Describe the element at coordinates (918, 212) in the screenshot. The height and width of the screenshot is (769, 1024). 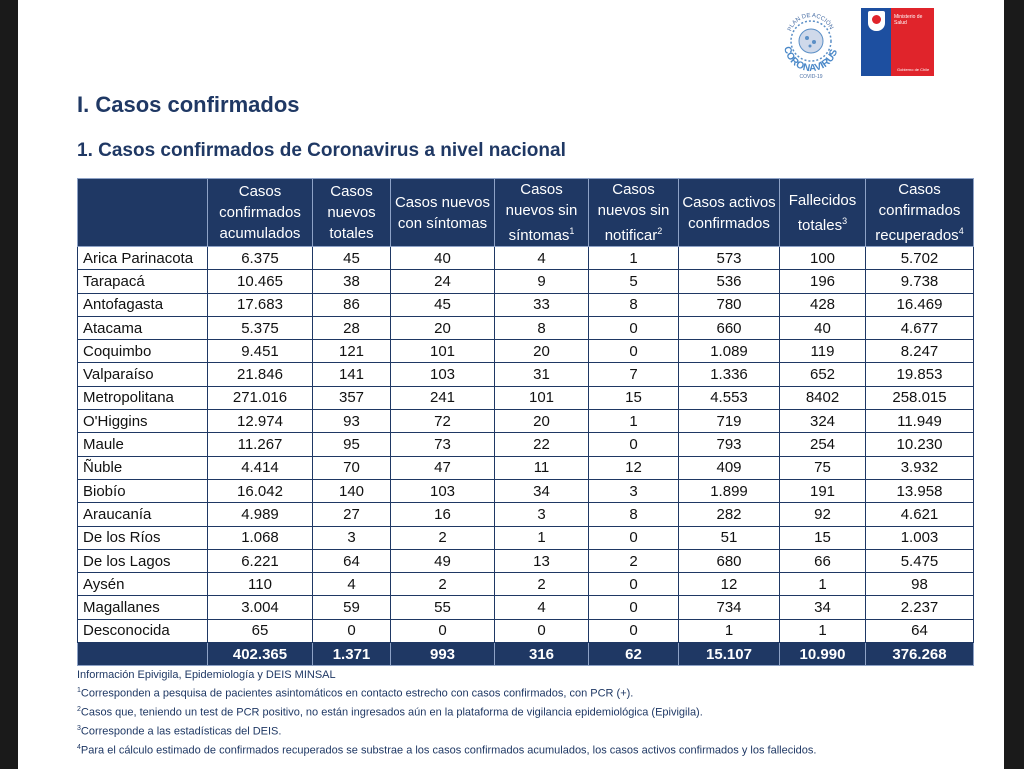
I see `column-header-label: Casos confirmados recuperados` at that location.